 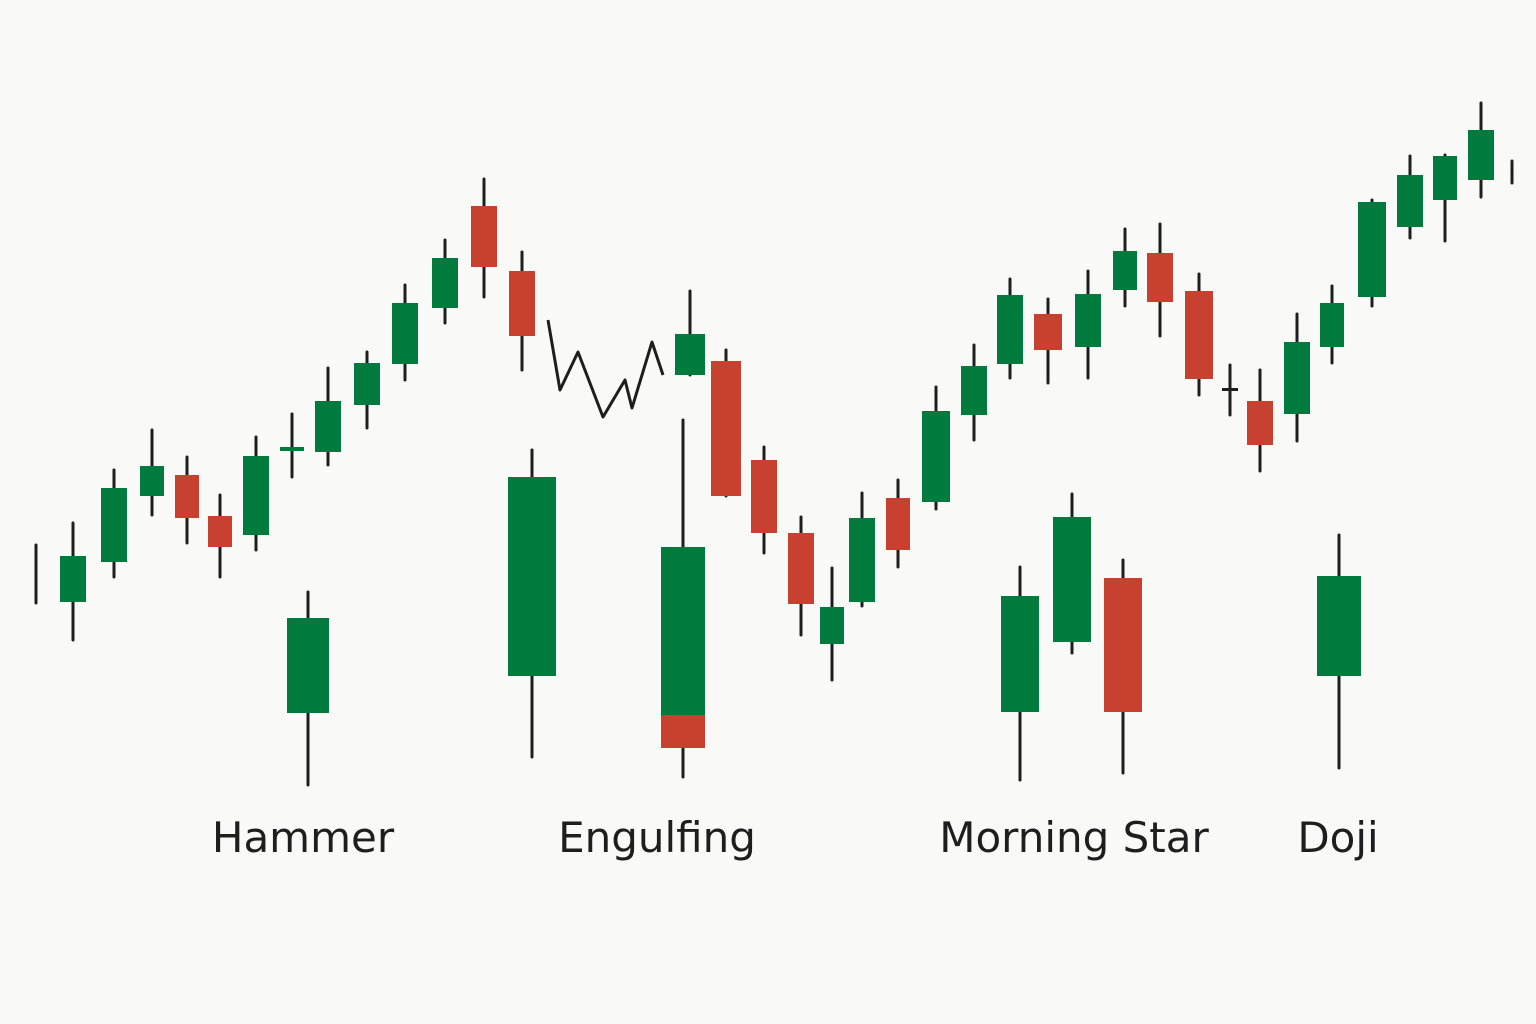 I want to click on pattern-label: Morning Star, so click(x=1074, y=837).